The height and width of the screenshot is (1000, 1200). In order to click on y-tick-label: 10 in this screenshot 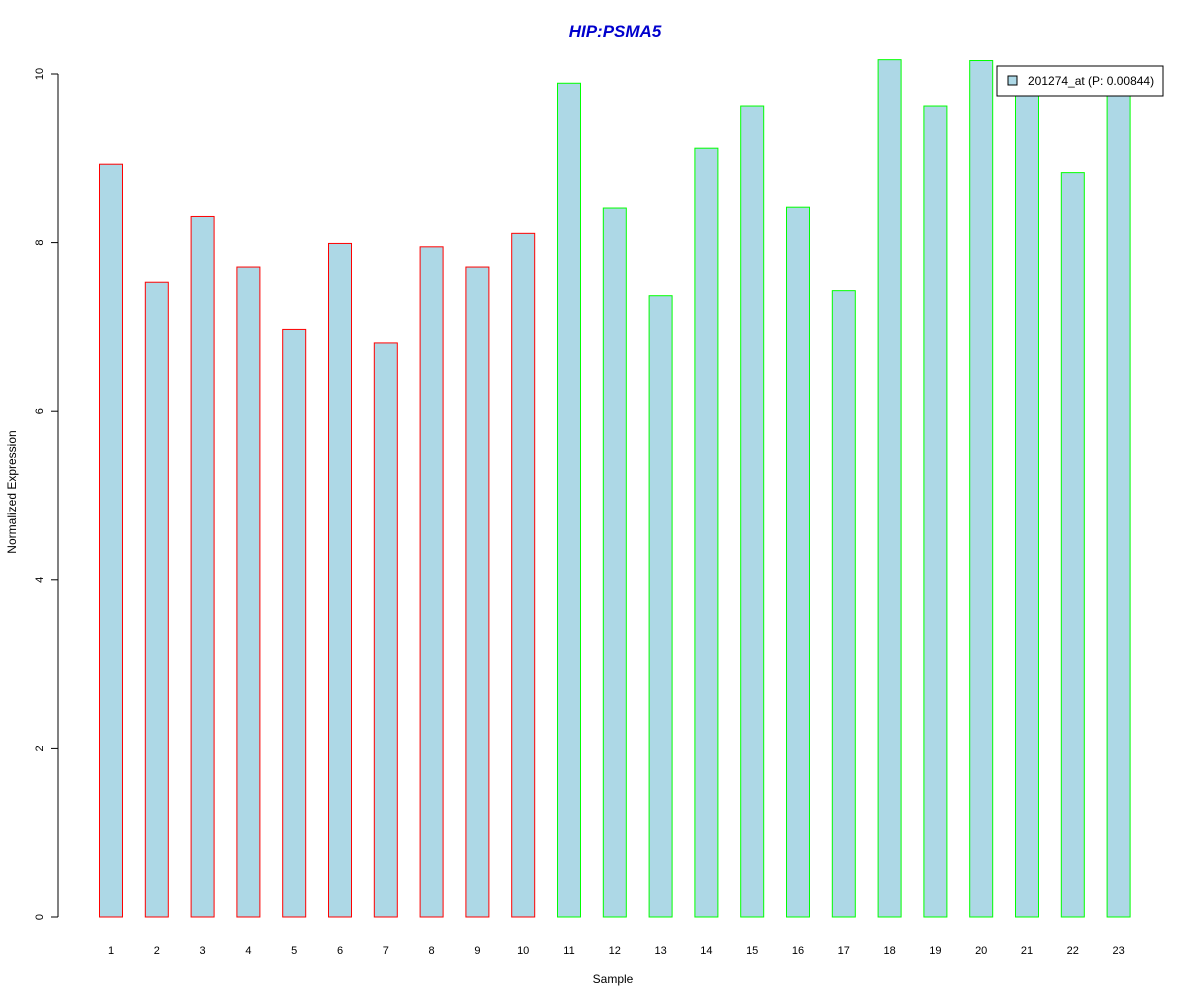, I will do `click(40, 74)`.